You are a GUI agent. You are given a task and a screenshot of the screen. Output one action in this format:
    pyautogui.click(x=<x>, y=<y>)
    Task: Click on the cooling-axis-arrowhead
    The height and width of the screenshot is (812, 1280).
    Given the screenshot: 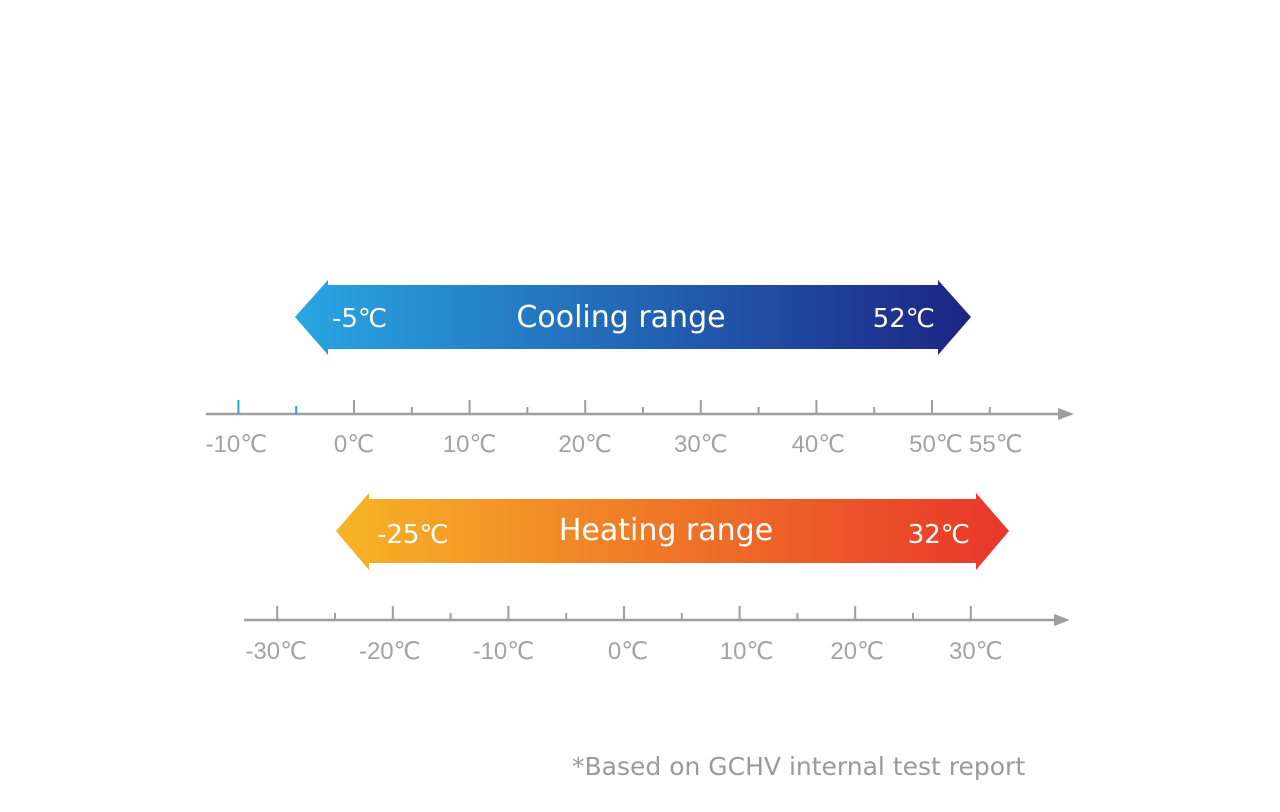 What is the action you would take?
    pyautogui.click(x=1066, y=414)
    